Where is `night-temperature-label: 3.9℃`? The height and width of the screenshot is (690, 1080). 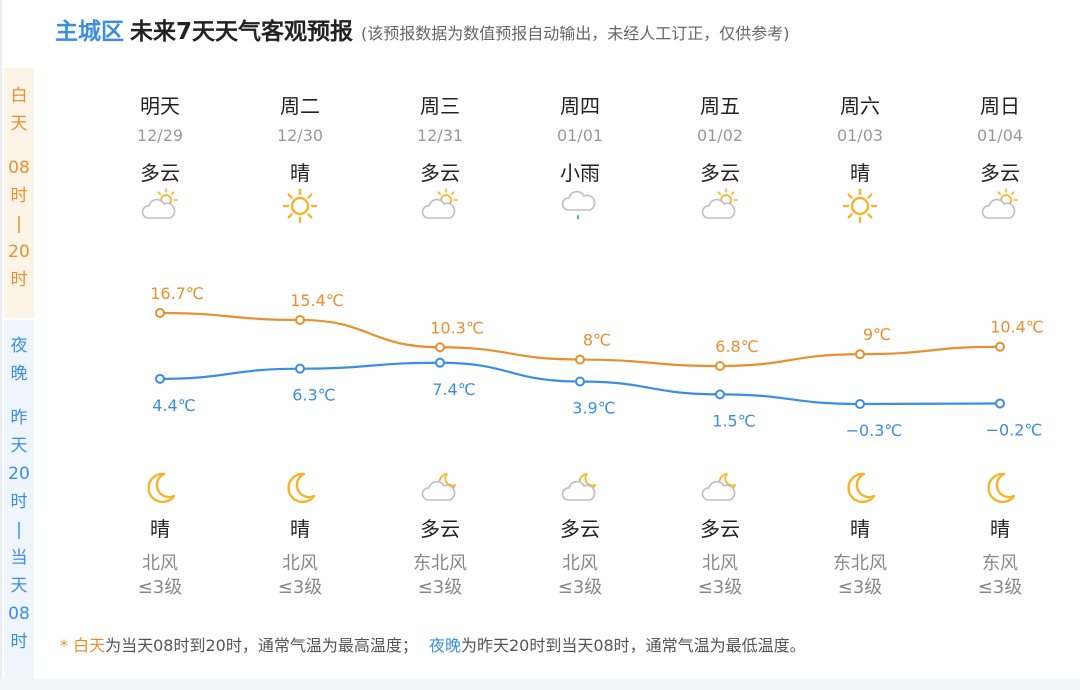
night-temperature-label: 3.9℃ is located at coordinates (593, 408).